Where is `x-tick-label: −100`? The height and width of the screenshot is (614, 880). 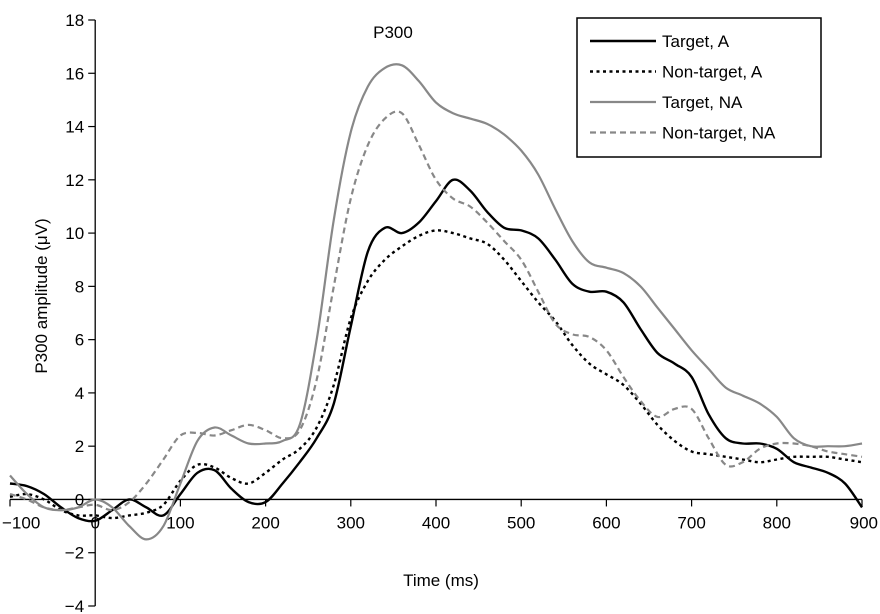
x-tick-label: −100 is located at coordinates (21, 522).